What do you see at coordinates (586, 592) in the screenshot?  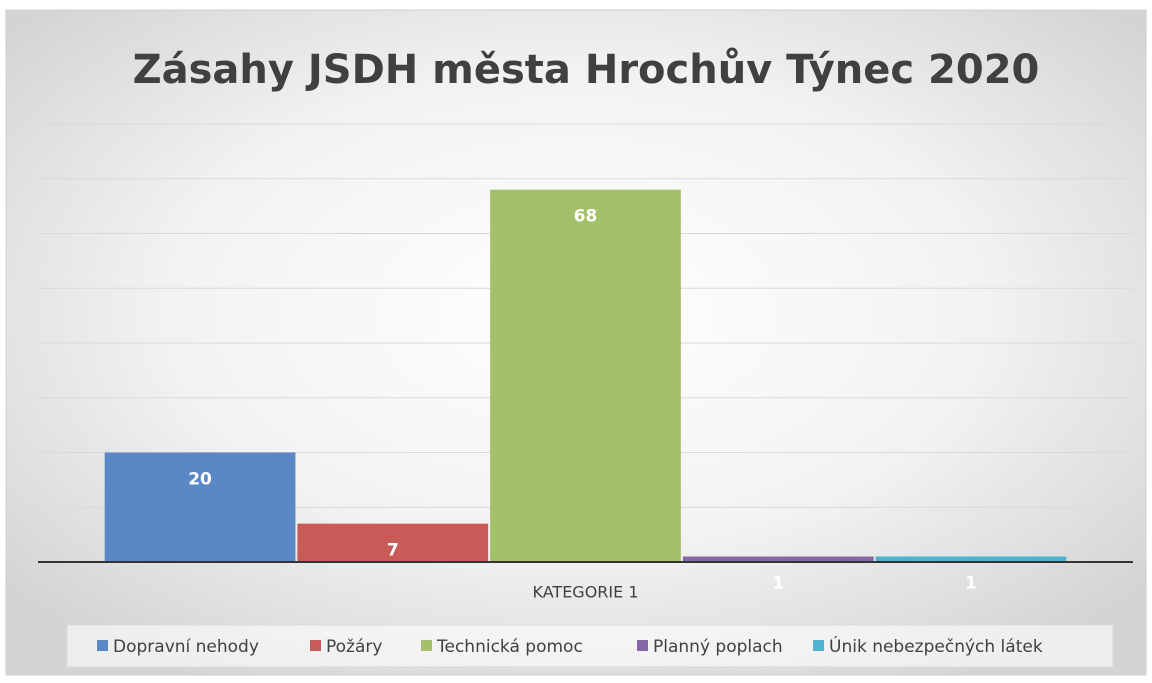 I see `x-tick-label: KATEGORIE 1` at bounding box center [586, 592].